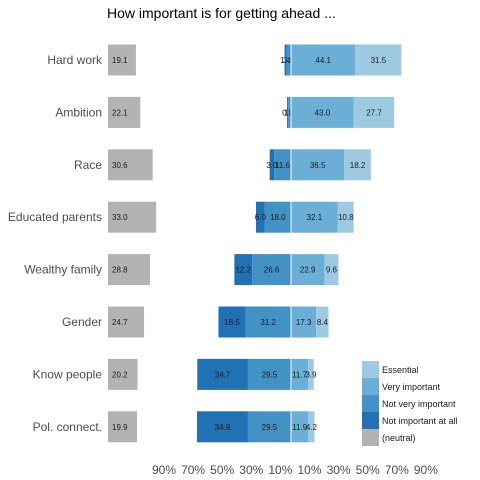  I want to click on legend-swatch-neutral, so click(370, 437).